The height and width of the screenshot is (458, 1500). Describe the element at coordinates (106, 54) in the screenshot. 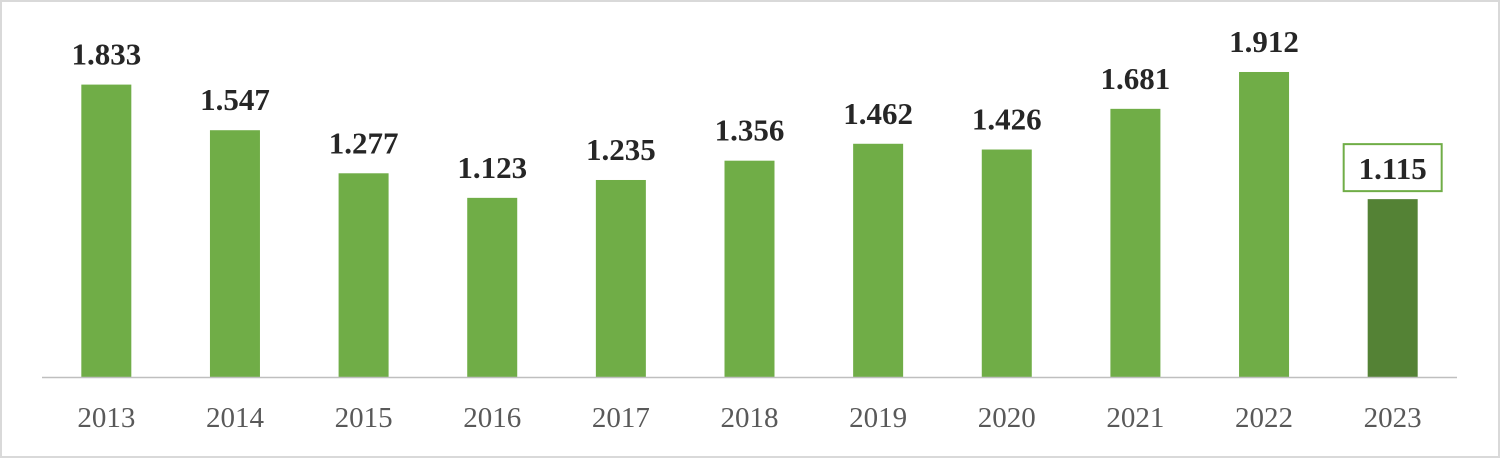

I see `value-label-2013: 1.833` at that location.